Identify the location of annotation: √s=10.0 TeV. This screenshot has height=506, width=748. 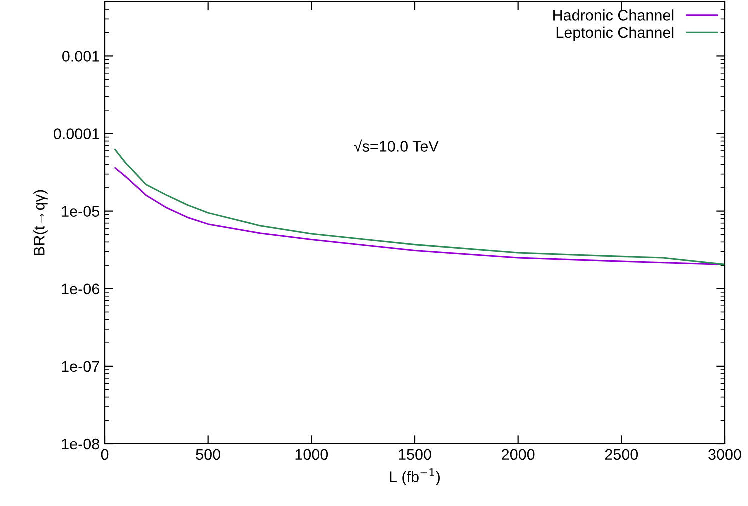
(396, 146).